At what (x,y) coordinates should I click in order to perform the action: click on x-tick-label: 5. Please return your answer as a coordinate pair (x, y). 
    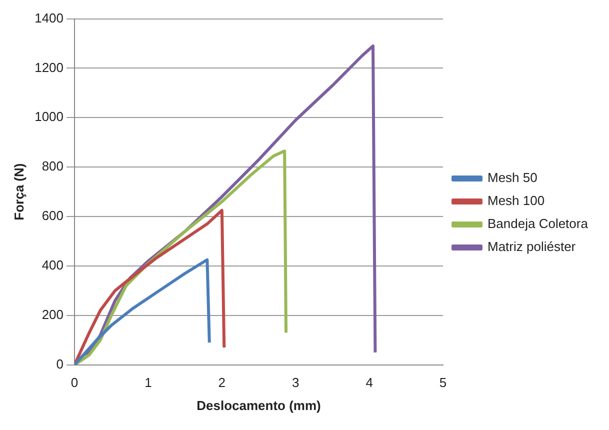
    Looking at the image, I should click on (443, 382).